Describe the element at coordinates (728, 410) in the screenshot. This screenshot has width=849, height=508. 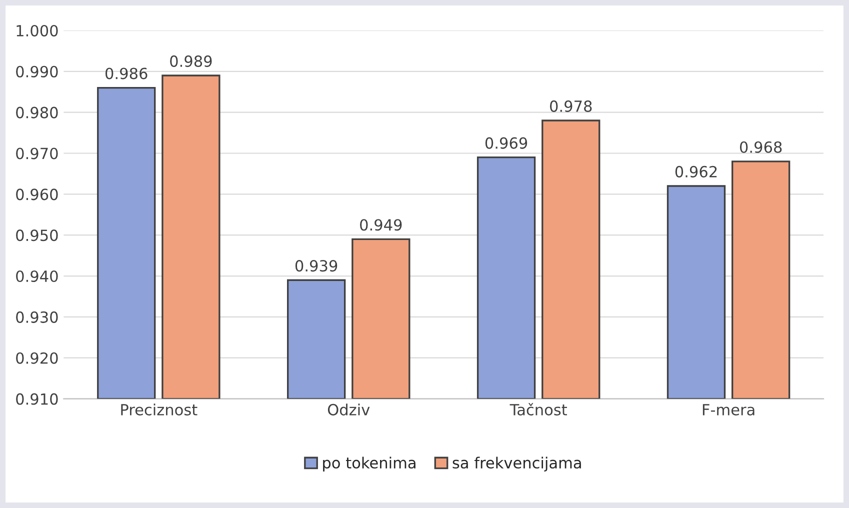
I see `x-tick-label: F-mera` at that location.